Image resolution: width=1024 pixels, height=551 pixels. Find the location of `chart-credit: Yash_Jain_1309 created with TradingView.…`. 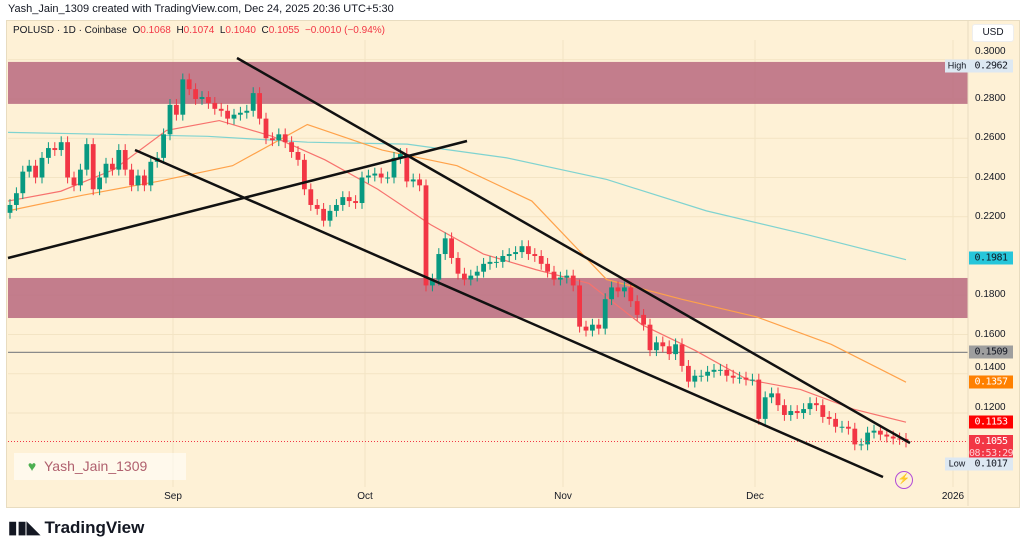

chart-credit: Yash_Jain_1309 created with TradingView.… is located at coordinates (201, 9).